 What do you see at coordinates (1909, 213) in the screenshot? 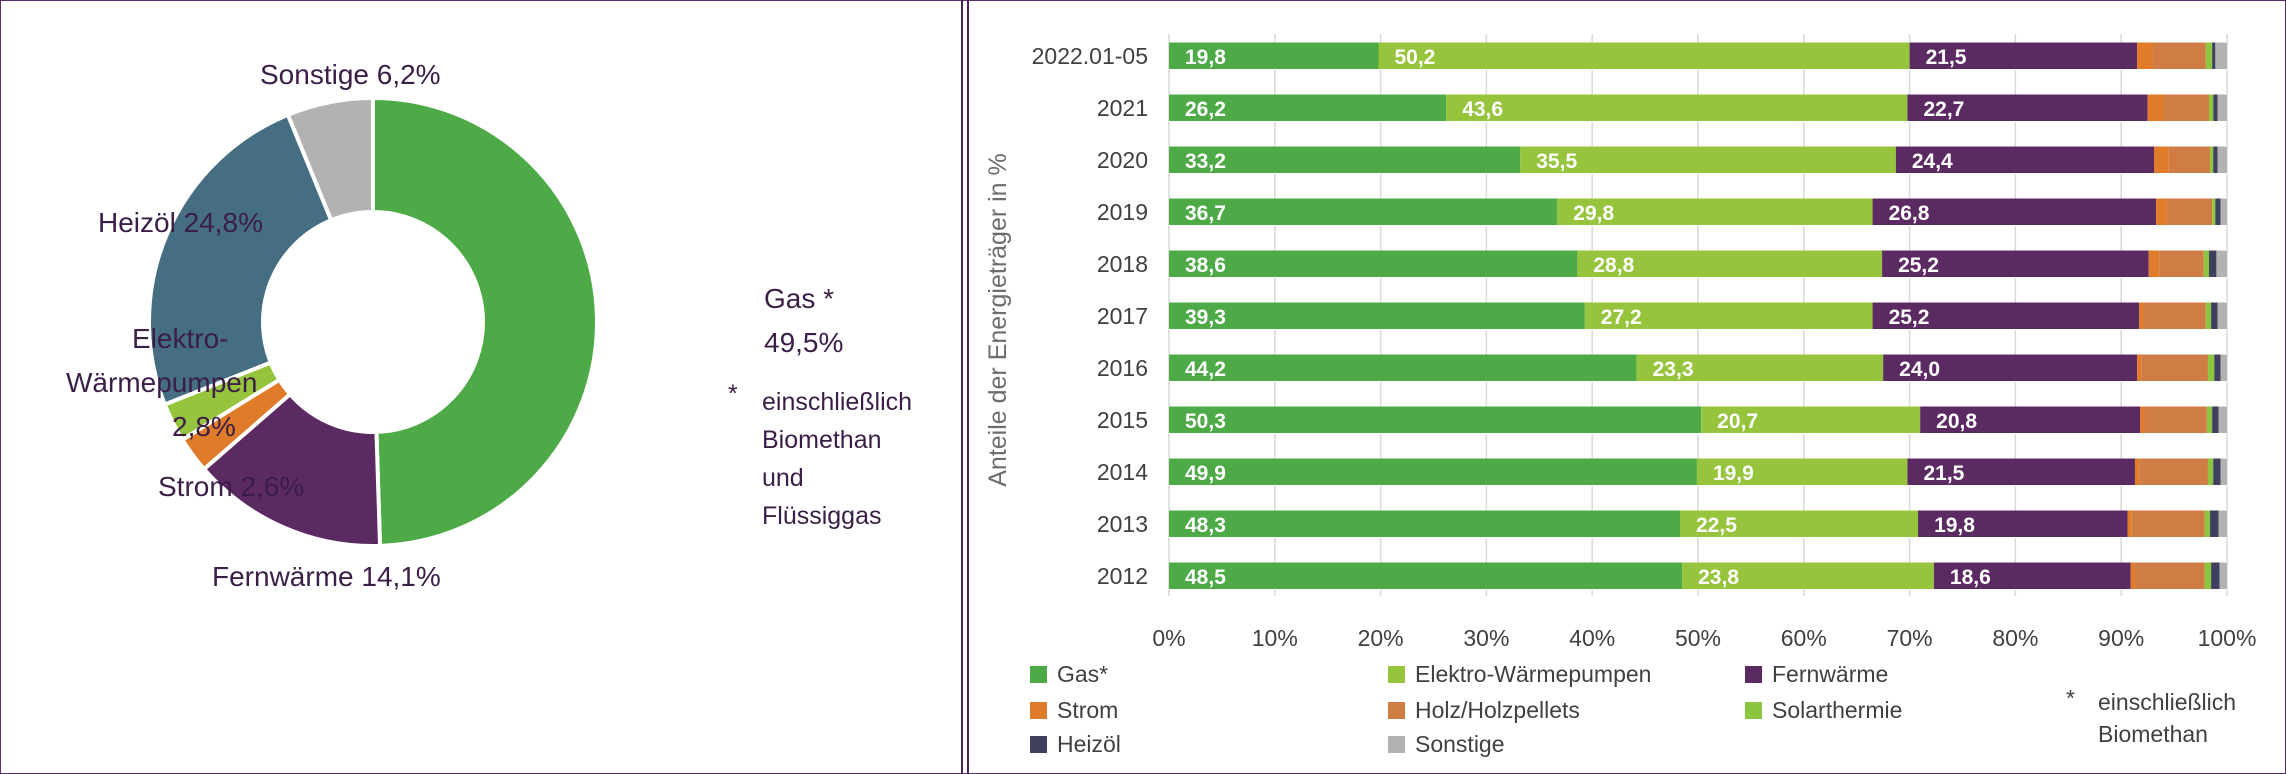
I see `bar-value-label: 26,8` at bounding box center [1909, 213].